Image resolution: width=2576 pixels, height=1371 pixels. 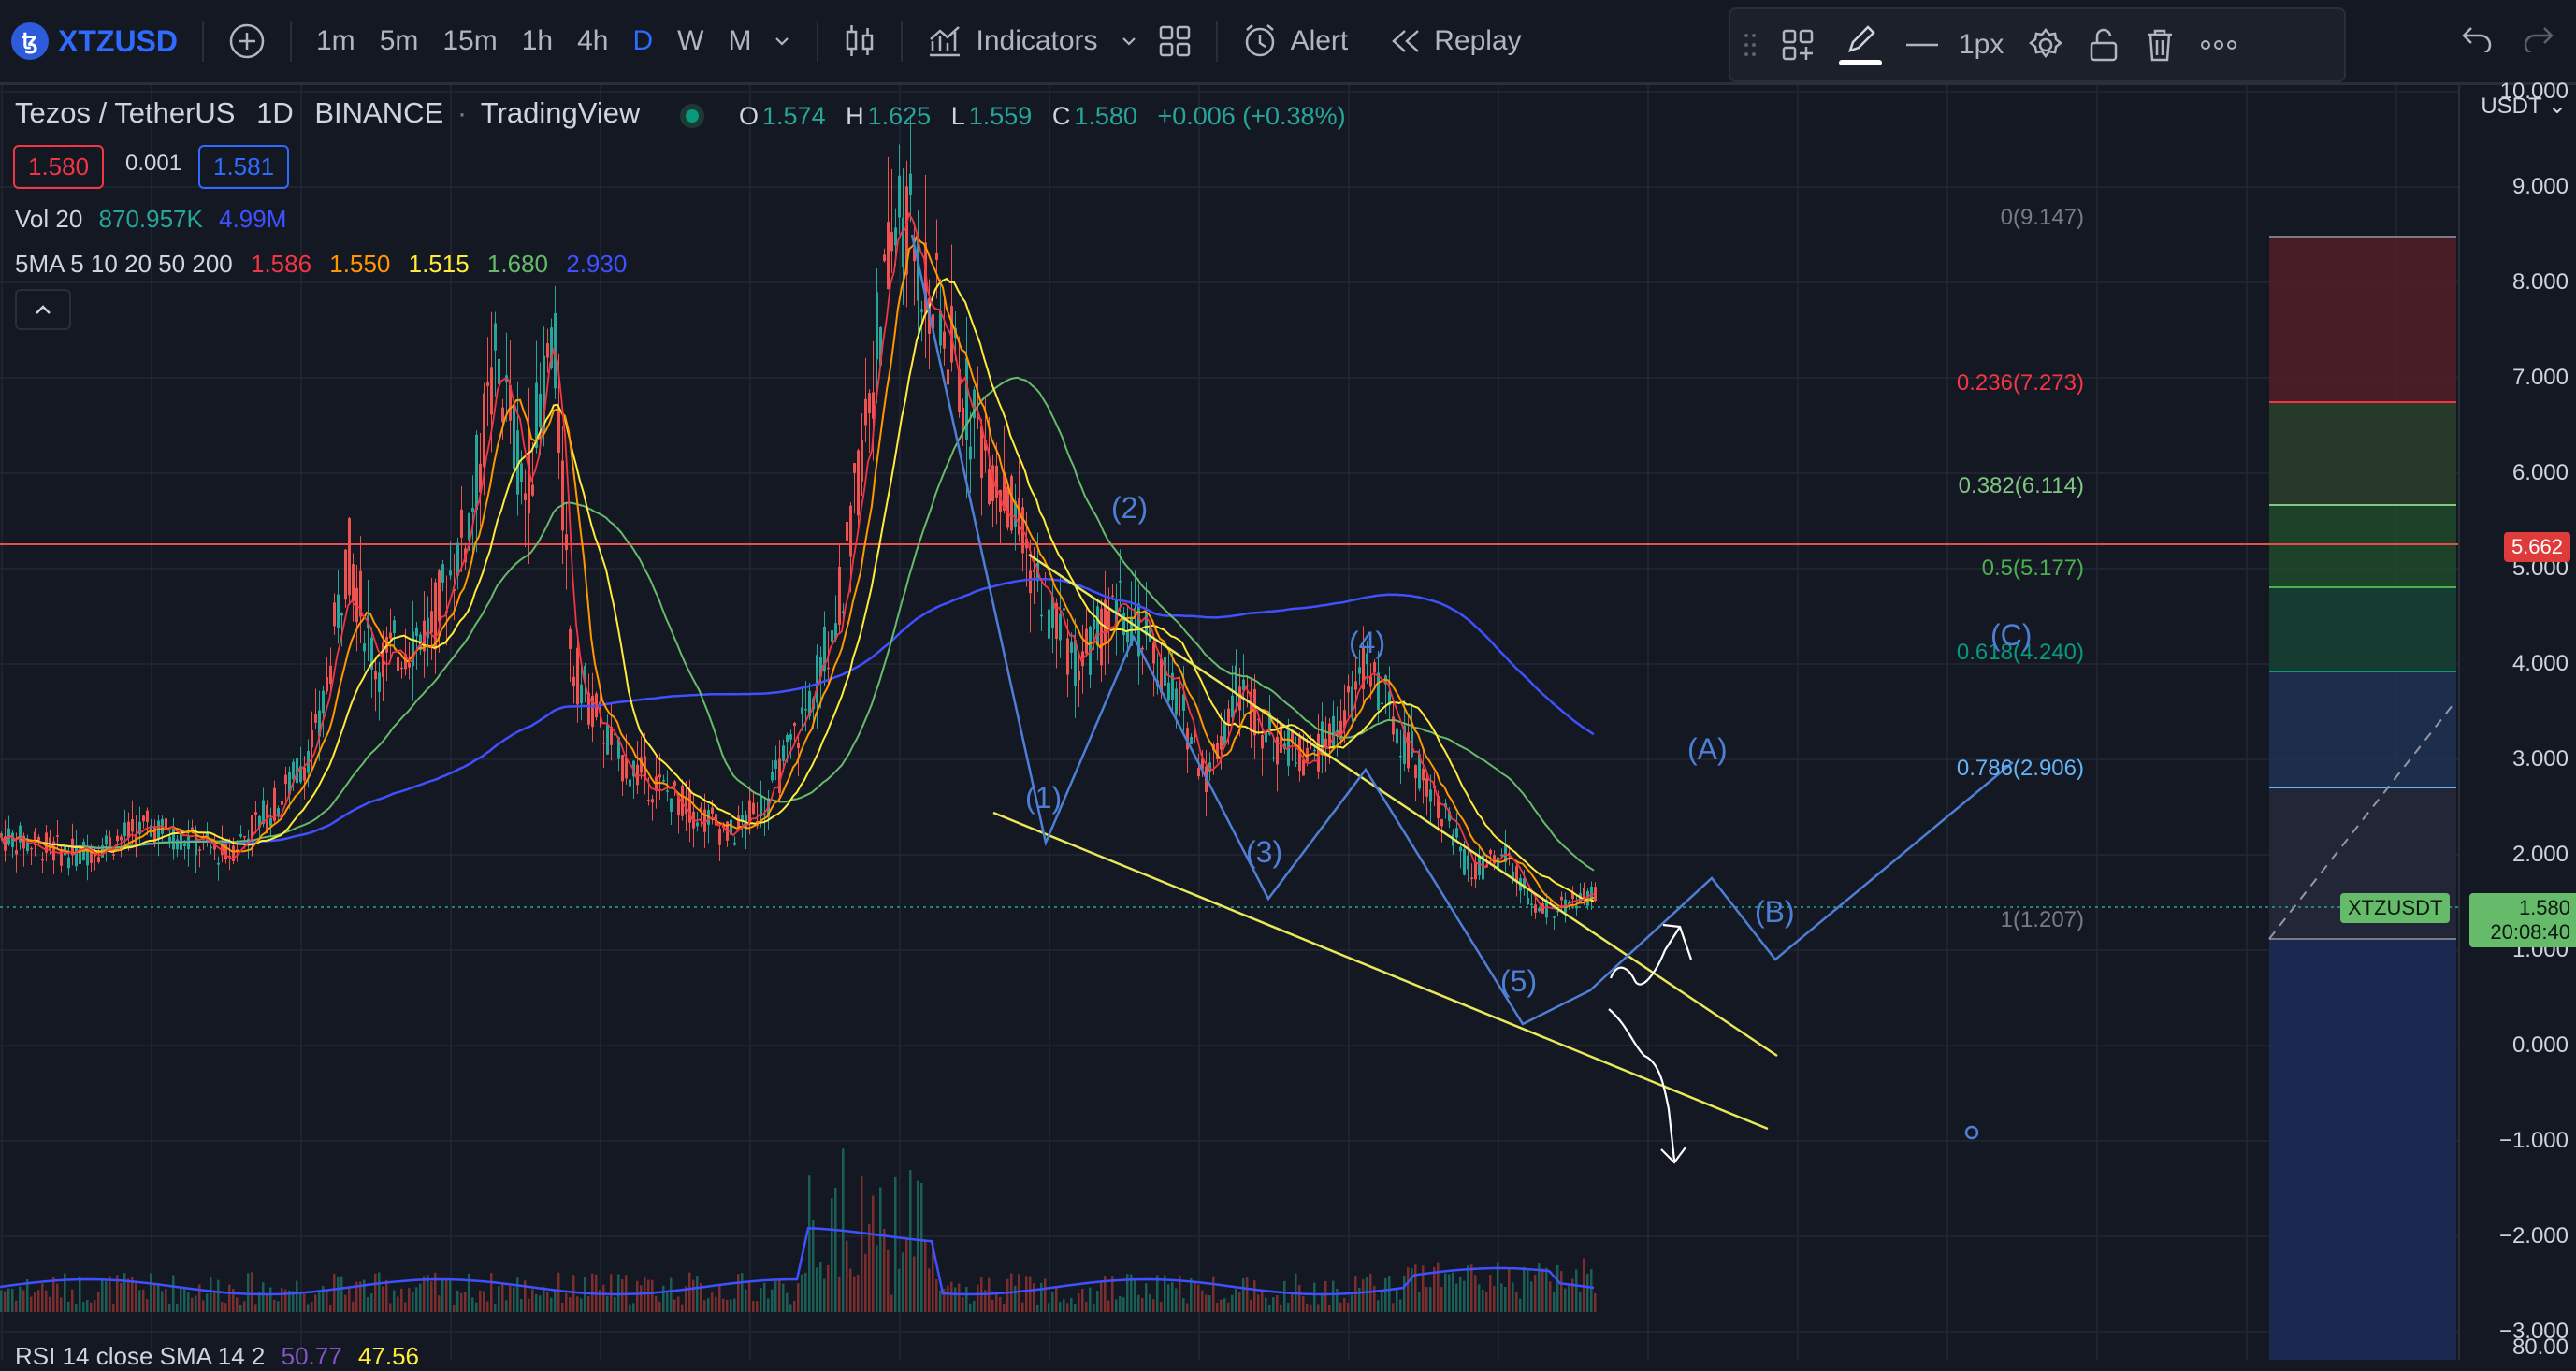 What do you see at coordinates (335, 40) in the screenshot?
I see `timeframe-1m: 1m` at bounding box center [335, 40].